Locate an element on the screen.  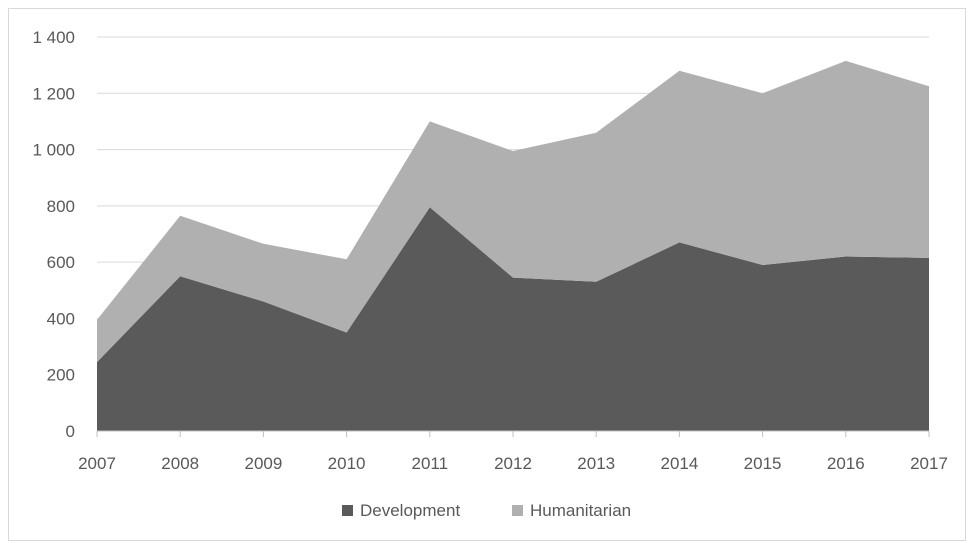
y-tick-label: 600 is located at coordinates (61, 262).